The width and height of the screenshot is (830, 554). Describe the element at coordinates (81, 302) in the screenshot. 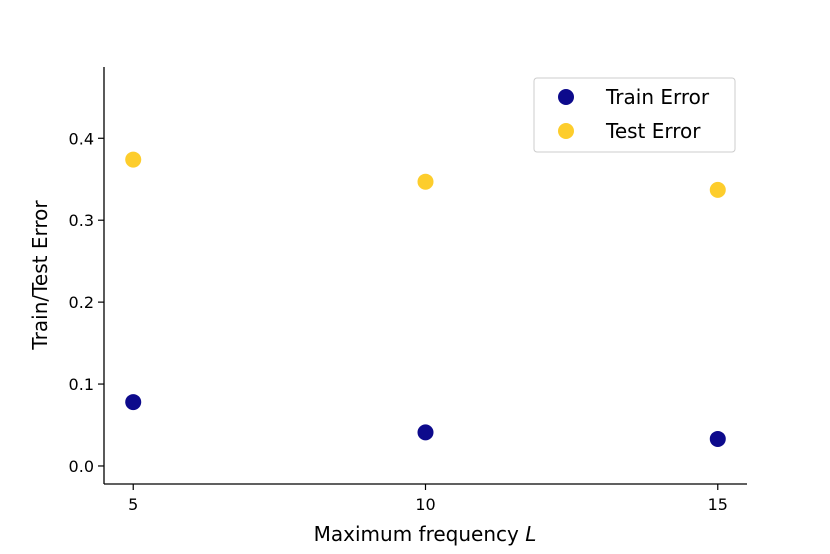

I see `y-tick-label: 0.2` at that location.